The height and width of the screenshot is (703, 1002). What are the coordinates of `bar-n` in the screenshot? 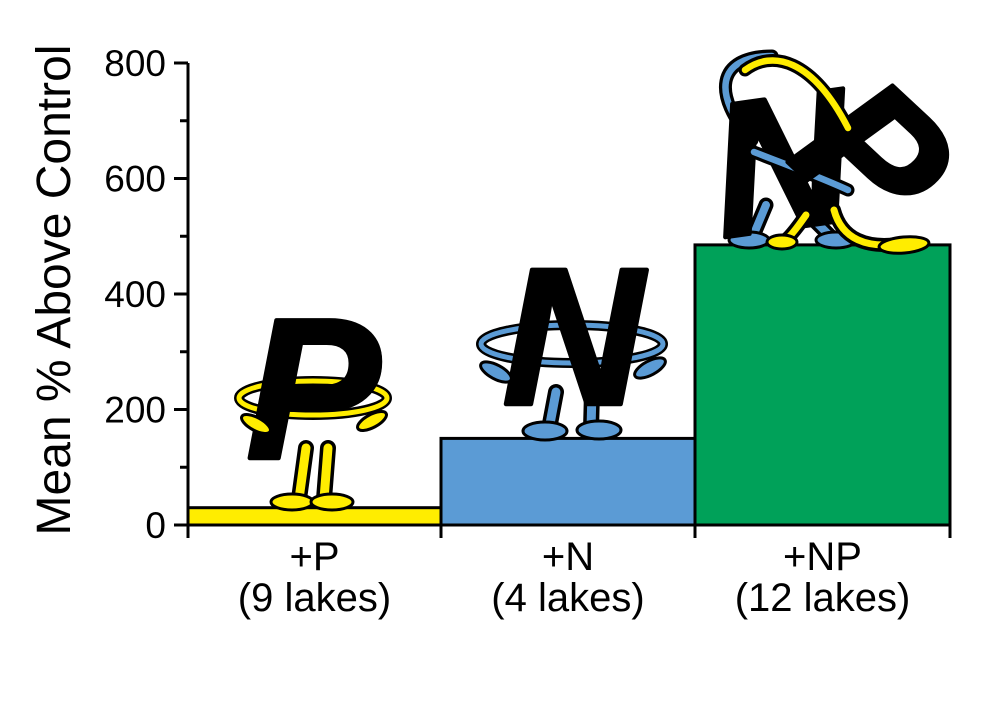 It's located at (568, 481).